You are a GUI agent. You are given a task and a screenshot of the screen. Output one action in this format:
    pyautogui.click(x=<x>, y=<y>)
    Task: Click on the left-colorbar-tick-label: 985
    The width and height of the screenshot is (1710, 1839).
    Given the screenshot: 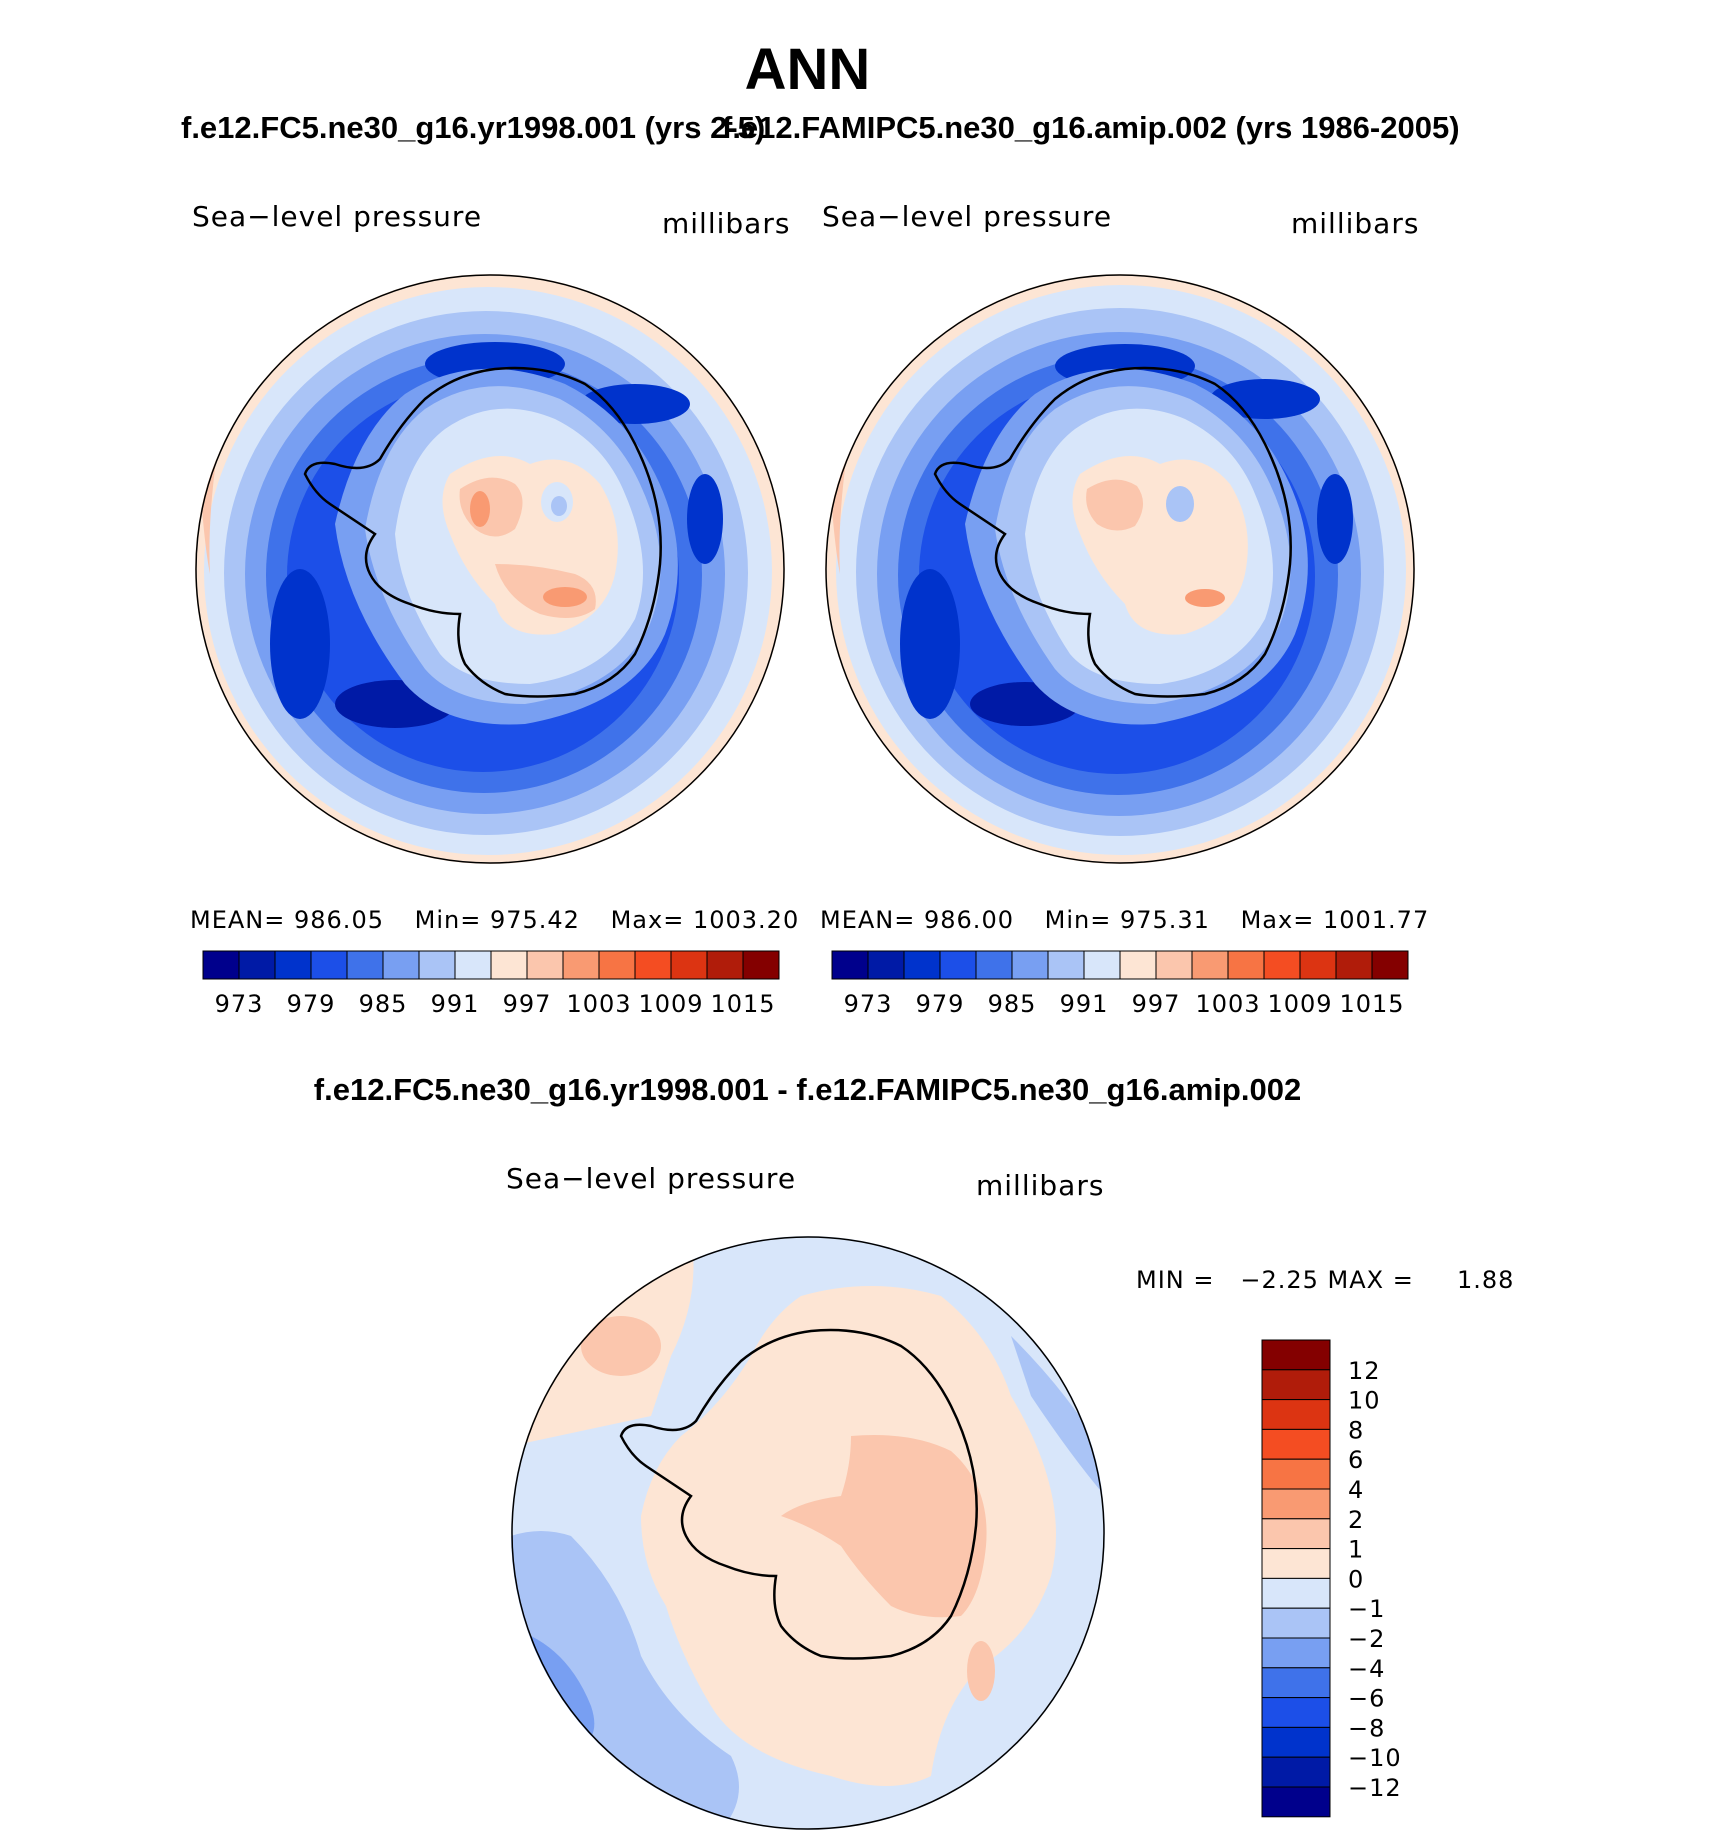 What is the action you would take?
    pyautogui.click(x=383, y=1004)
    